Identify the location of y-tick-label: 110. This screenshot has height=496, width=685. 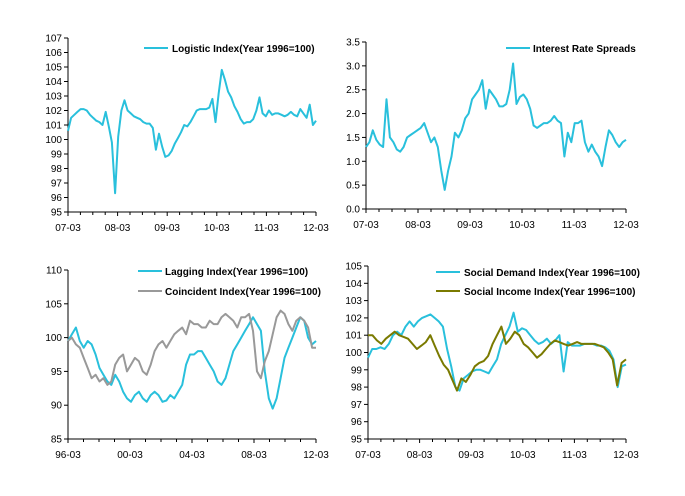
(54, 271).